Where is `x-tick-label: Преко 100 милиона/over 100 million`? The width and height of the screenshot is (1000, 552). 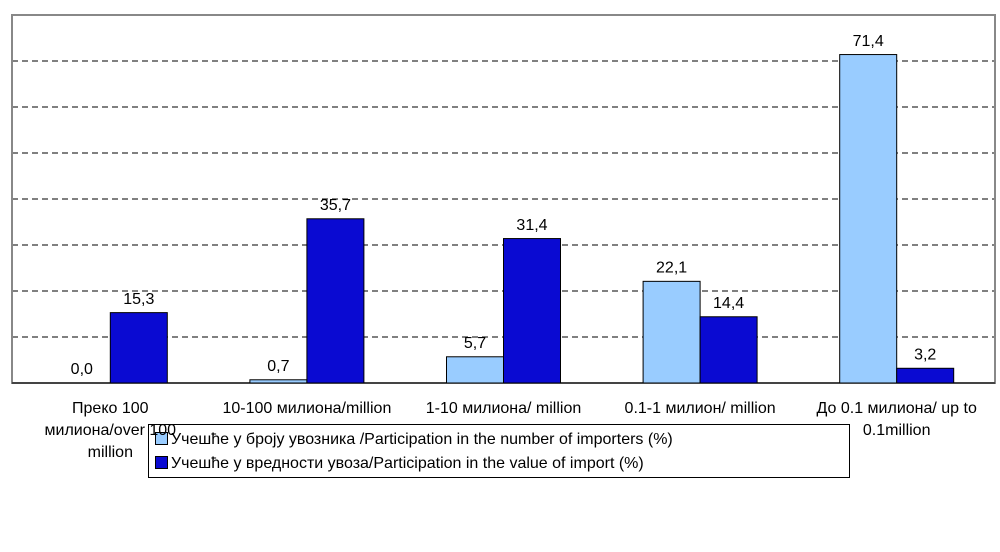
x-tick-label: Преко 100 милиона/over 100 million is located at coordinates (110, 430).